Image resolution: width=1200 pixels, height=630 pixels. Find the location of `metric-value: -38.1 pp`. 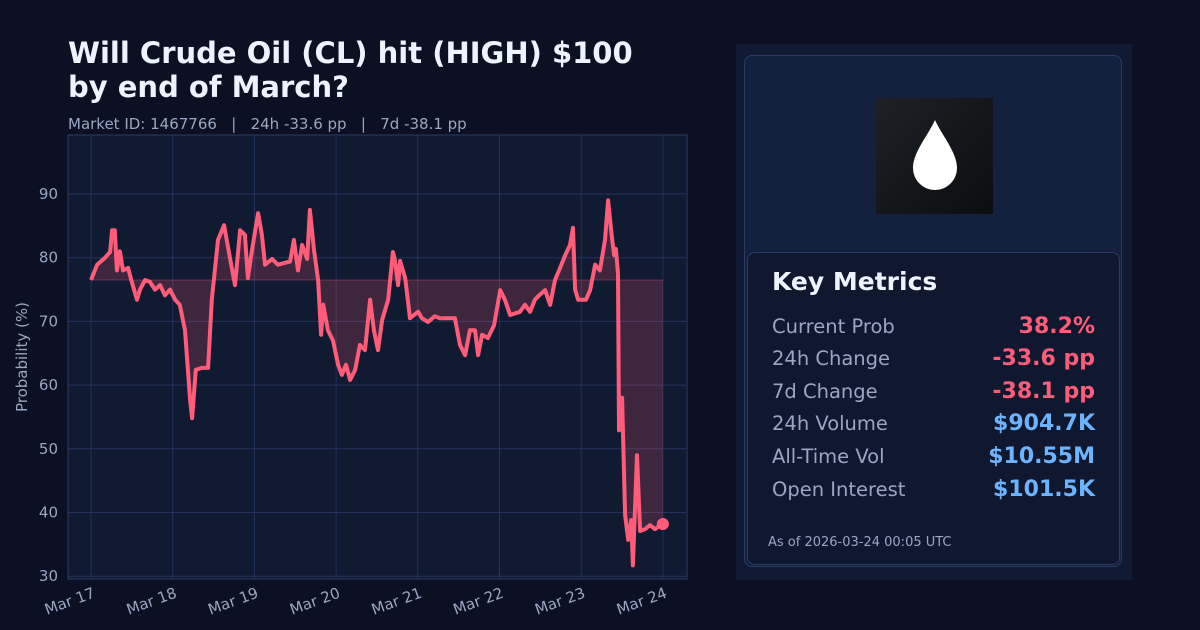

metric-value: -38.1 pp is located at coordinates (1043, 391).